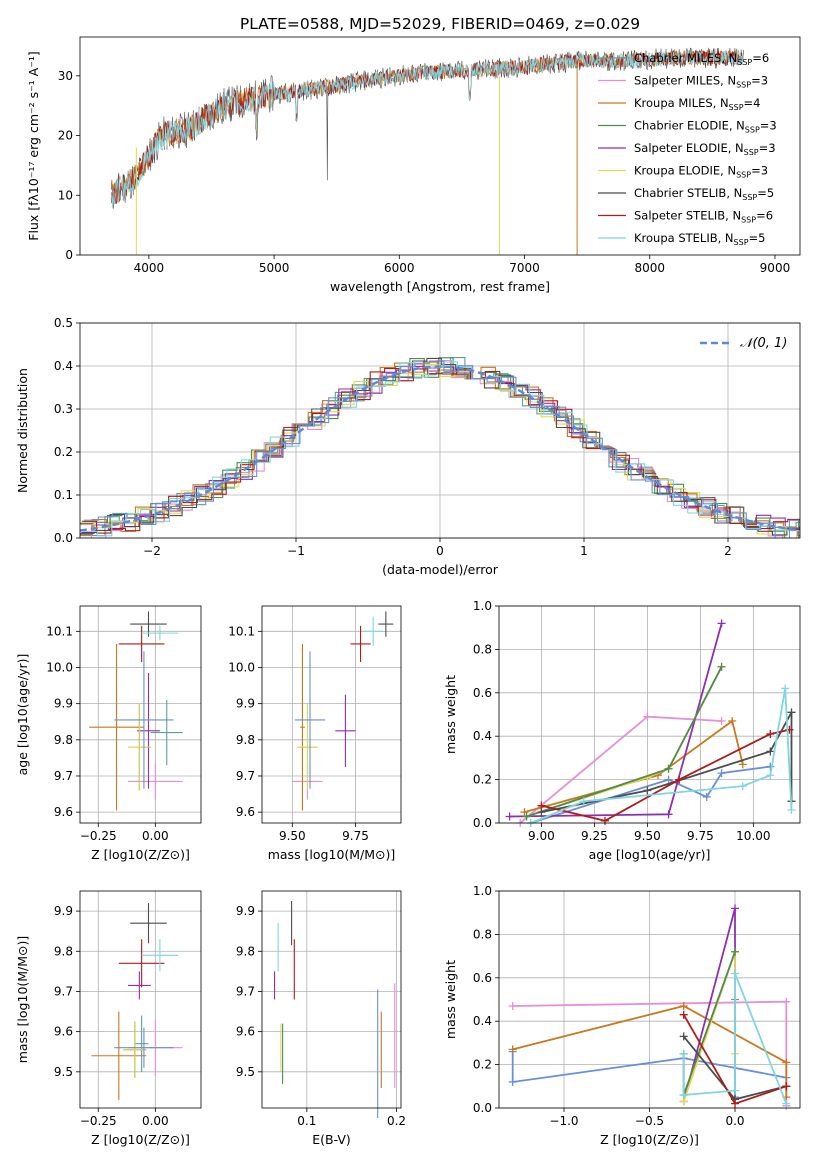 The width and height of the screenshot is (819, 1170). What do you see at coordinates (65, 136) in the screenshot?
I see `y-tick-label: 20` at bounding box center [65, 136].